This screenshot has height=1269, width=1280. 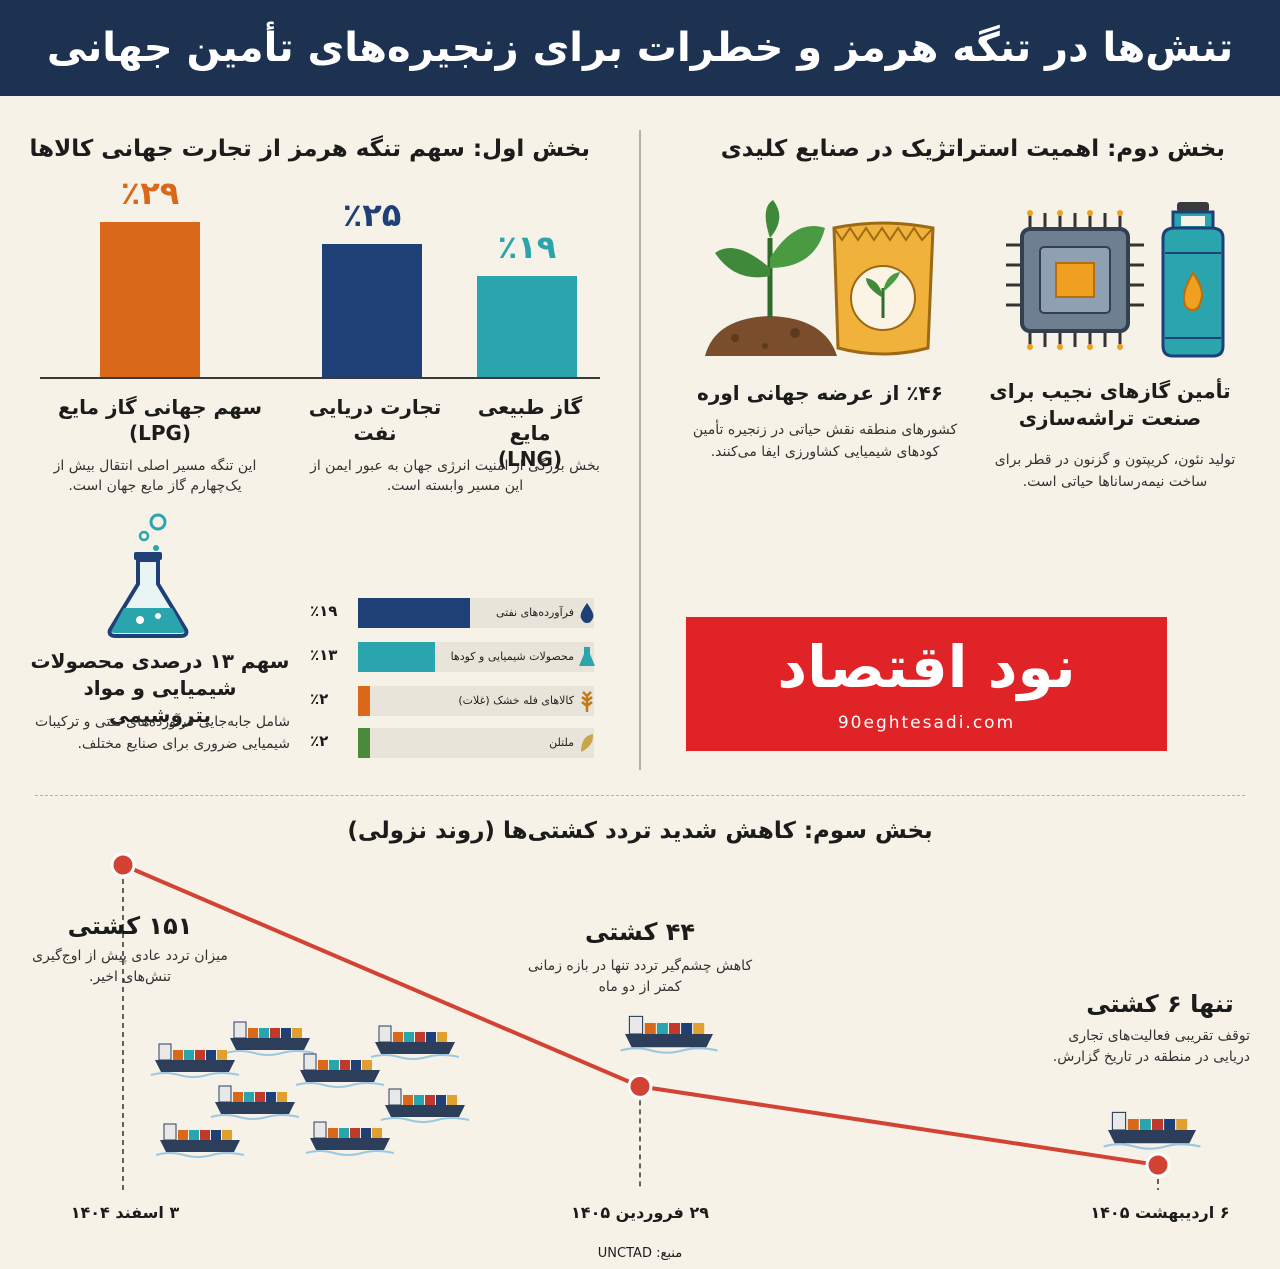 I want to click on bar-oil, so click(x=372, y=310).